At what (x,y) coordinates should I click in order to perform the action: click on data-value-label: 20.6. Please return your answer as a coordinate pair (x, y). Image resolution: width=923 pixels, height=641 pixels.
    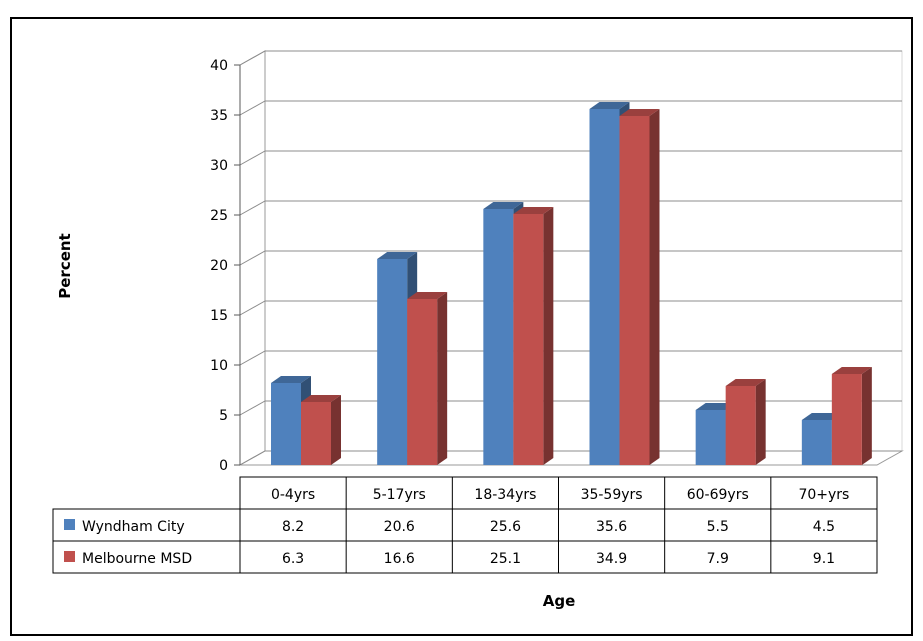
    Looking at the image, I should click on (399, 527).